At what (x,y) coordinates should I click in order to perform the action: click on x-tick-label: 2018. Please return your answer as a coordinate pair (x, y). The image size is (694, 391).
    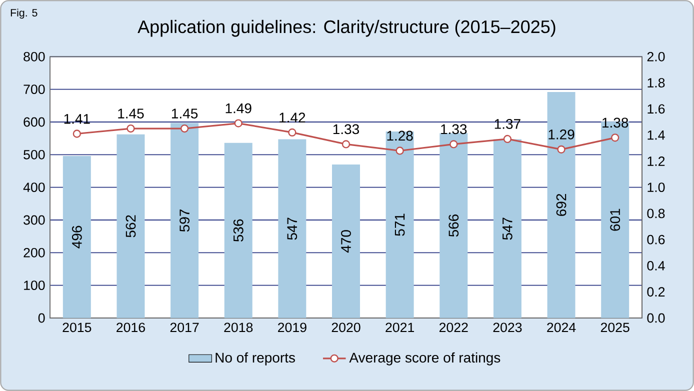
    Looking at the image, I should click on (238, 327).